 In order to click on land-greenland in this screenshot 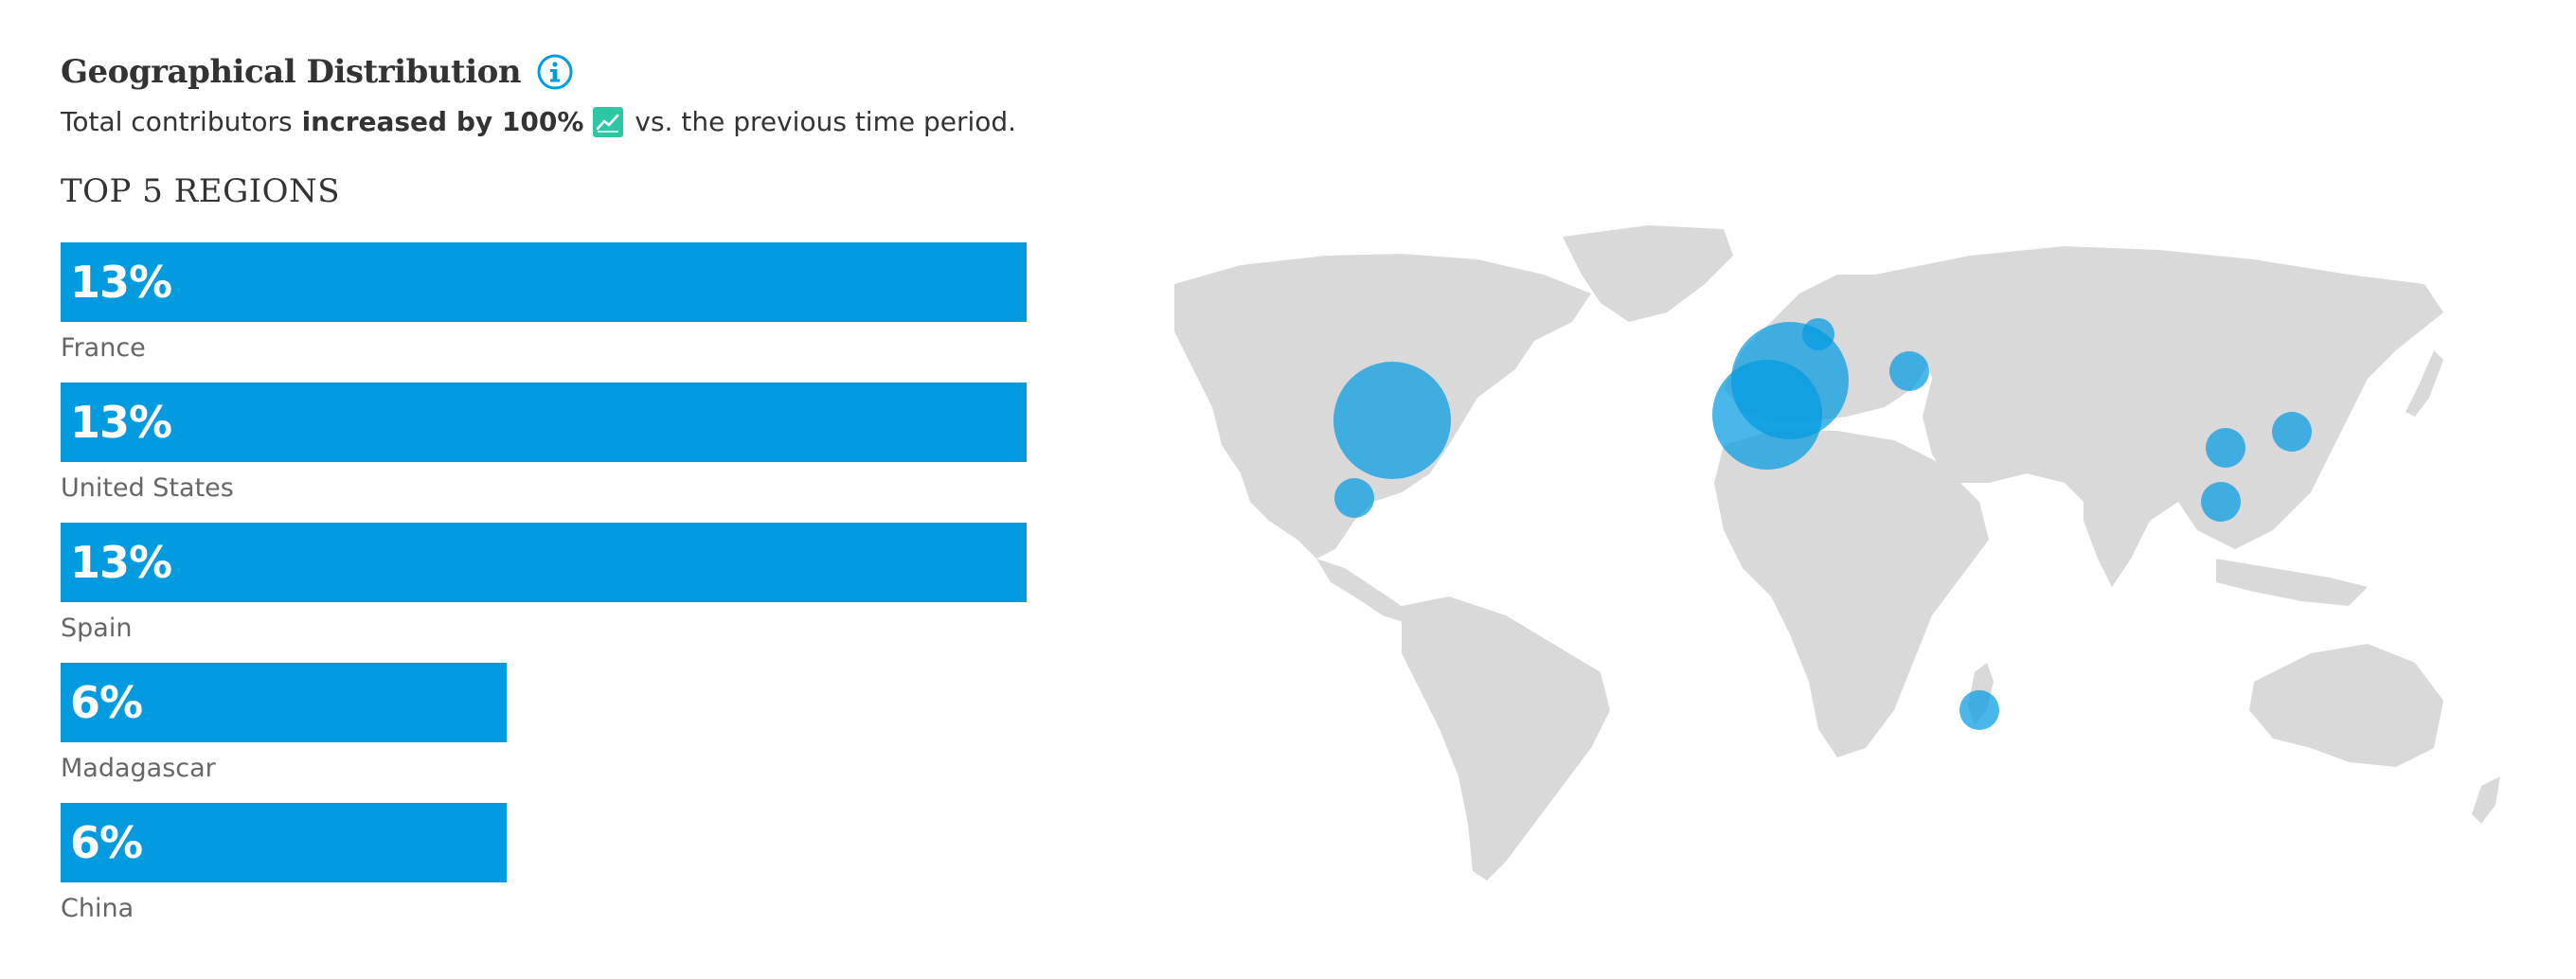, I will do `click(1648, 273)`.